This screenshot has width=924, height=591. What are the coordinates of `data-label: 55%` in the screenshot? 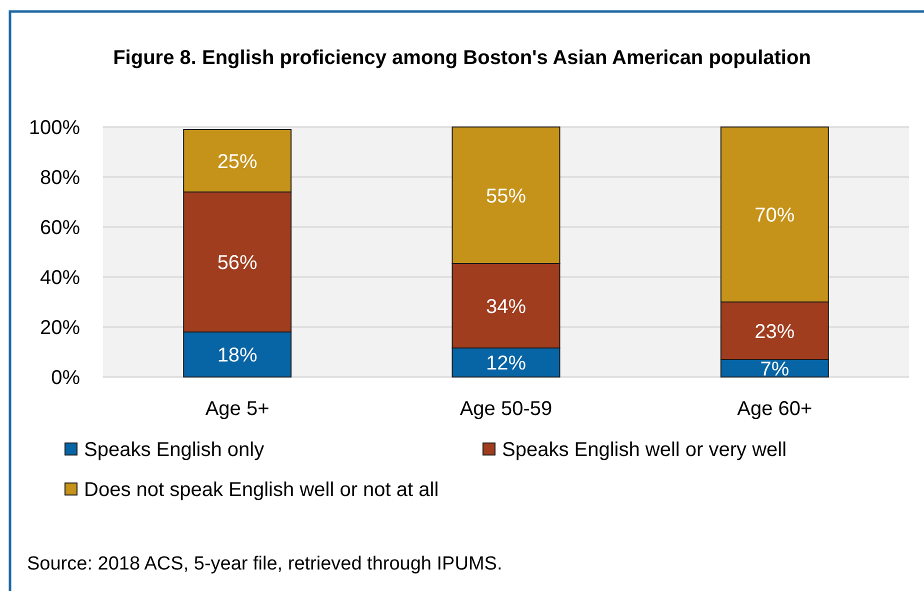 It's located at (506, 196).